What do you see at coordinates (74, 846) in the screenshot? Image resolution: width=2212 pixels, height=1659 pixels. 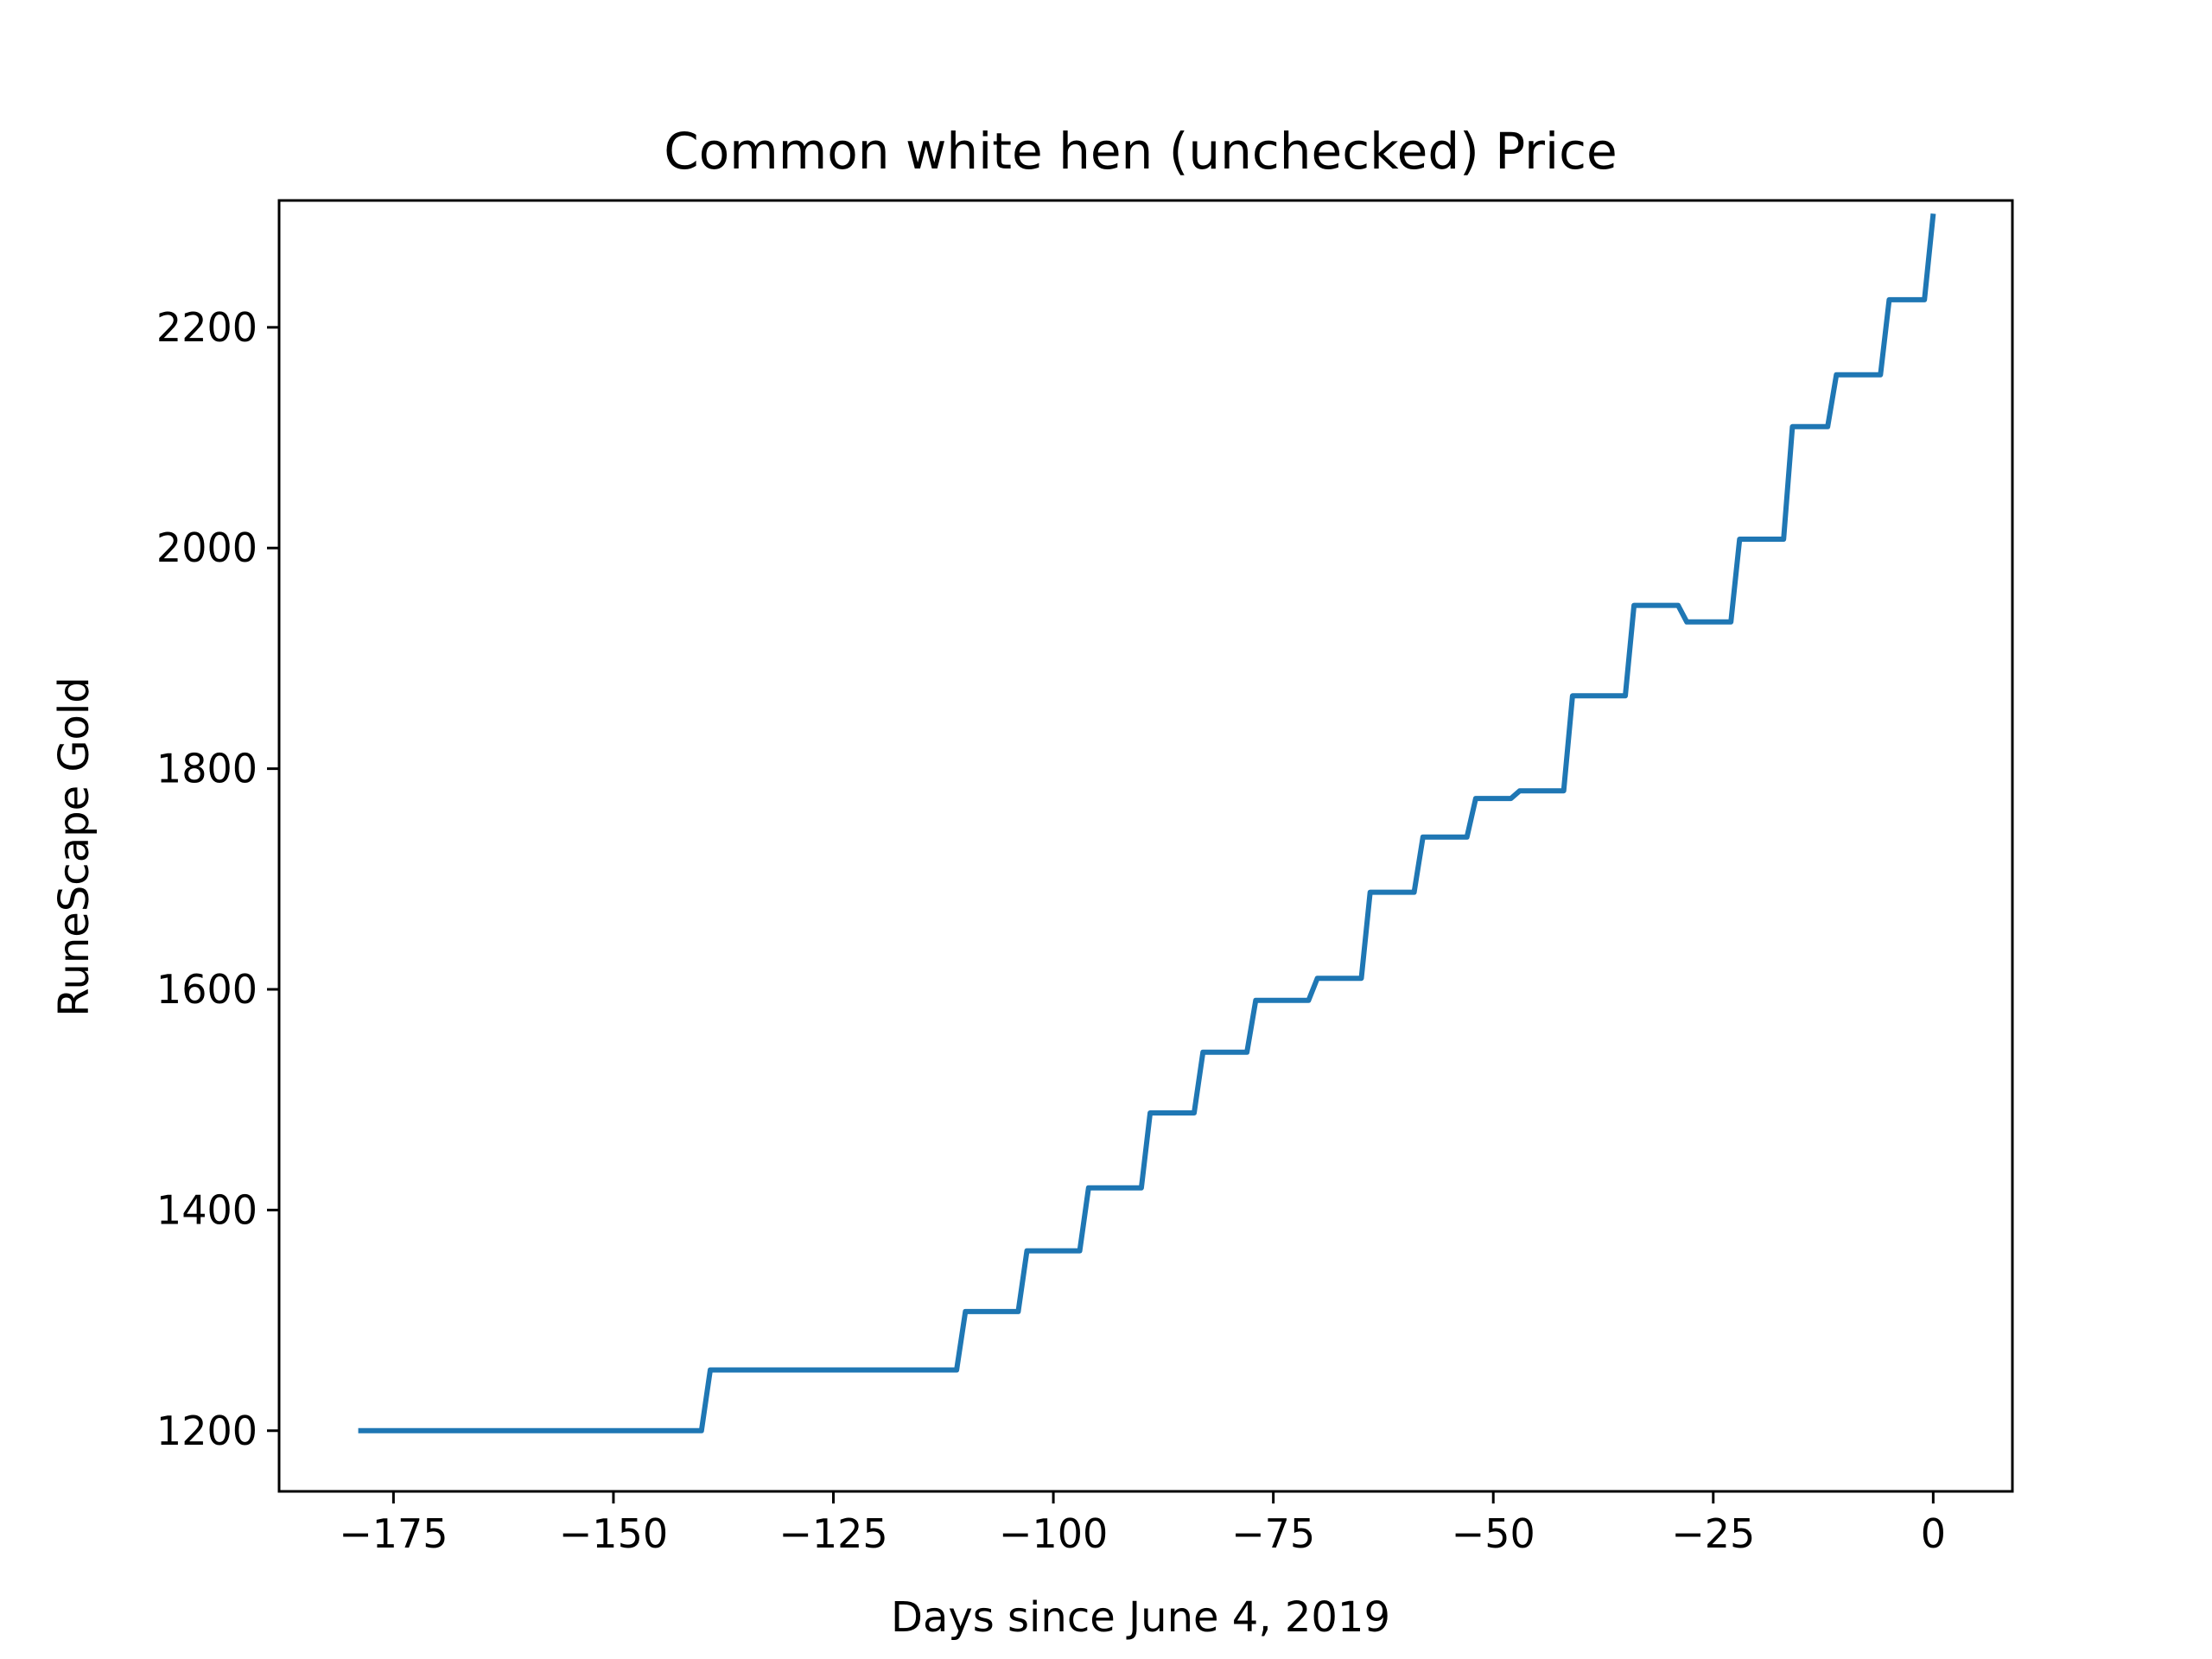 I see `y-axis-label: RuneScape Gold` at bounding box center [74, 846].